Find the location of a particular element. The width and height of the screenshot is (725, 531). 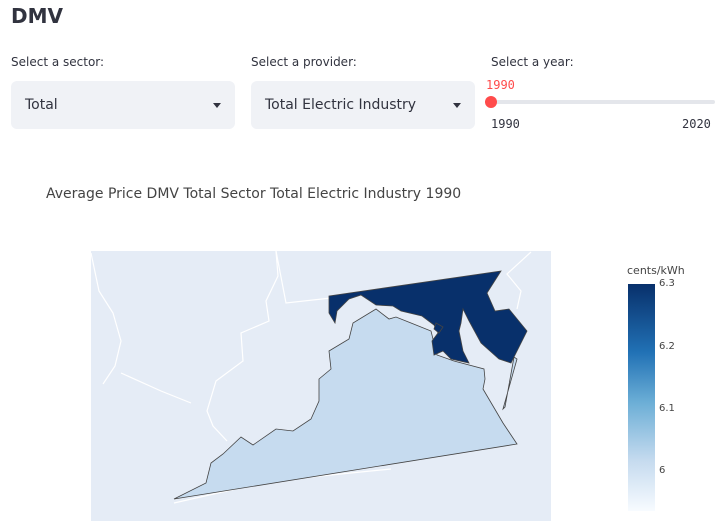

year-slider-max: 2020 is located at coordinates (696, 124).